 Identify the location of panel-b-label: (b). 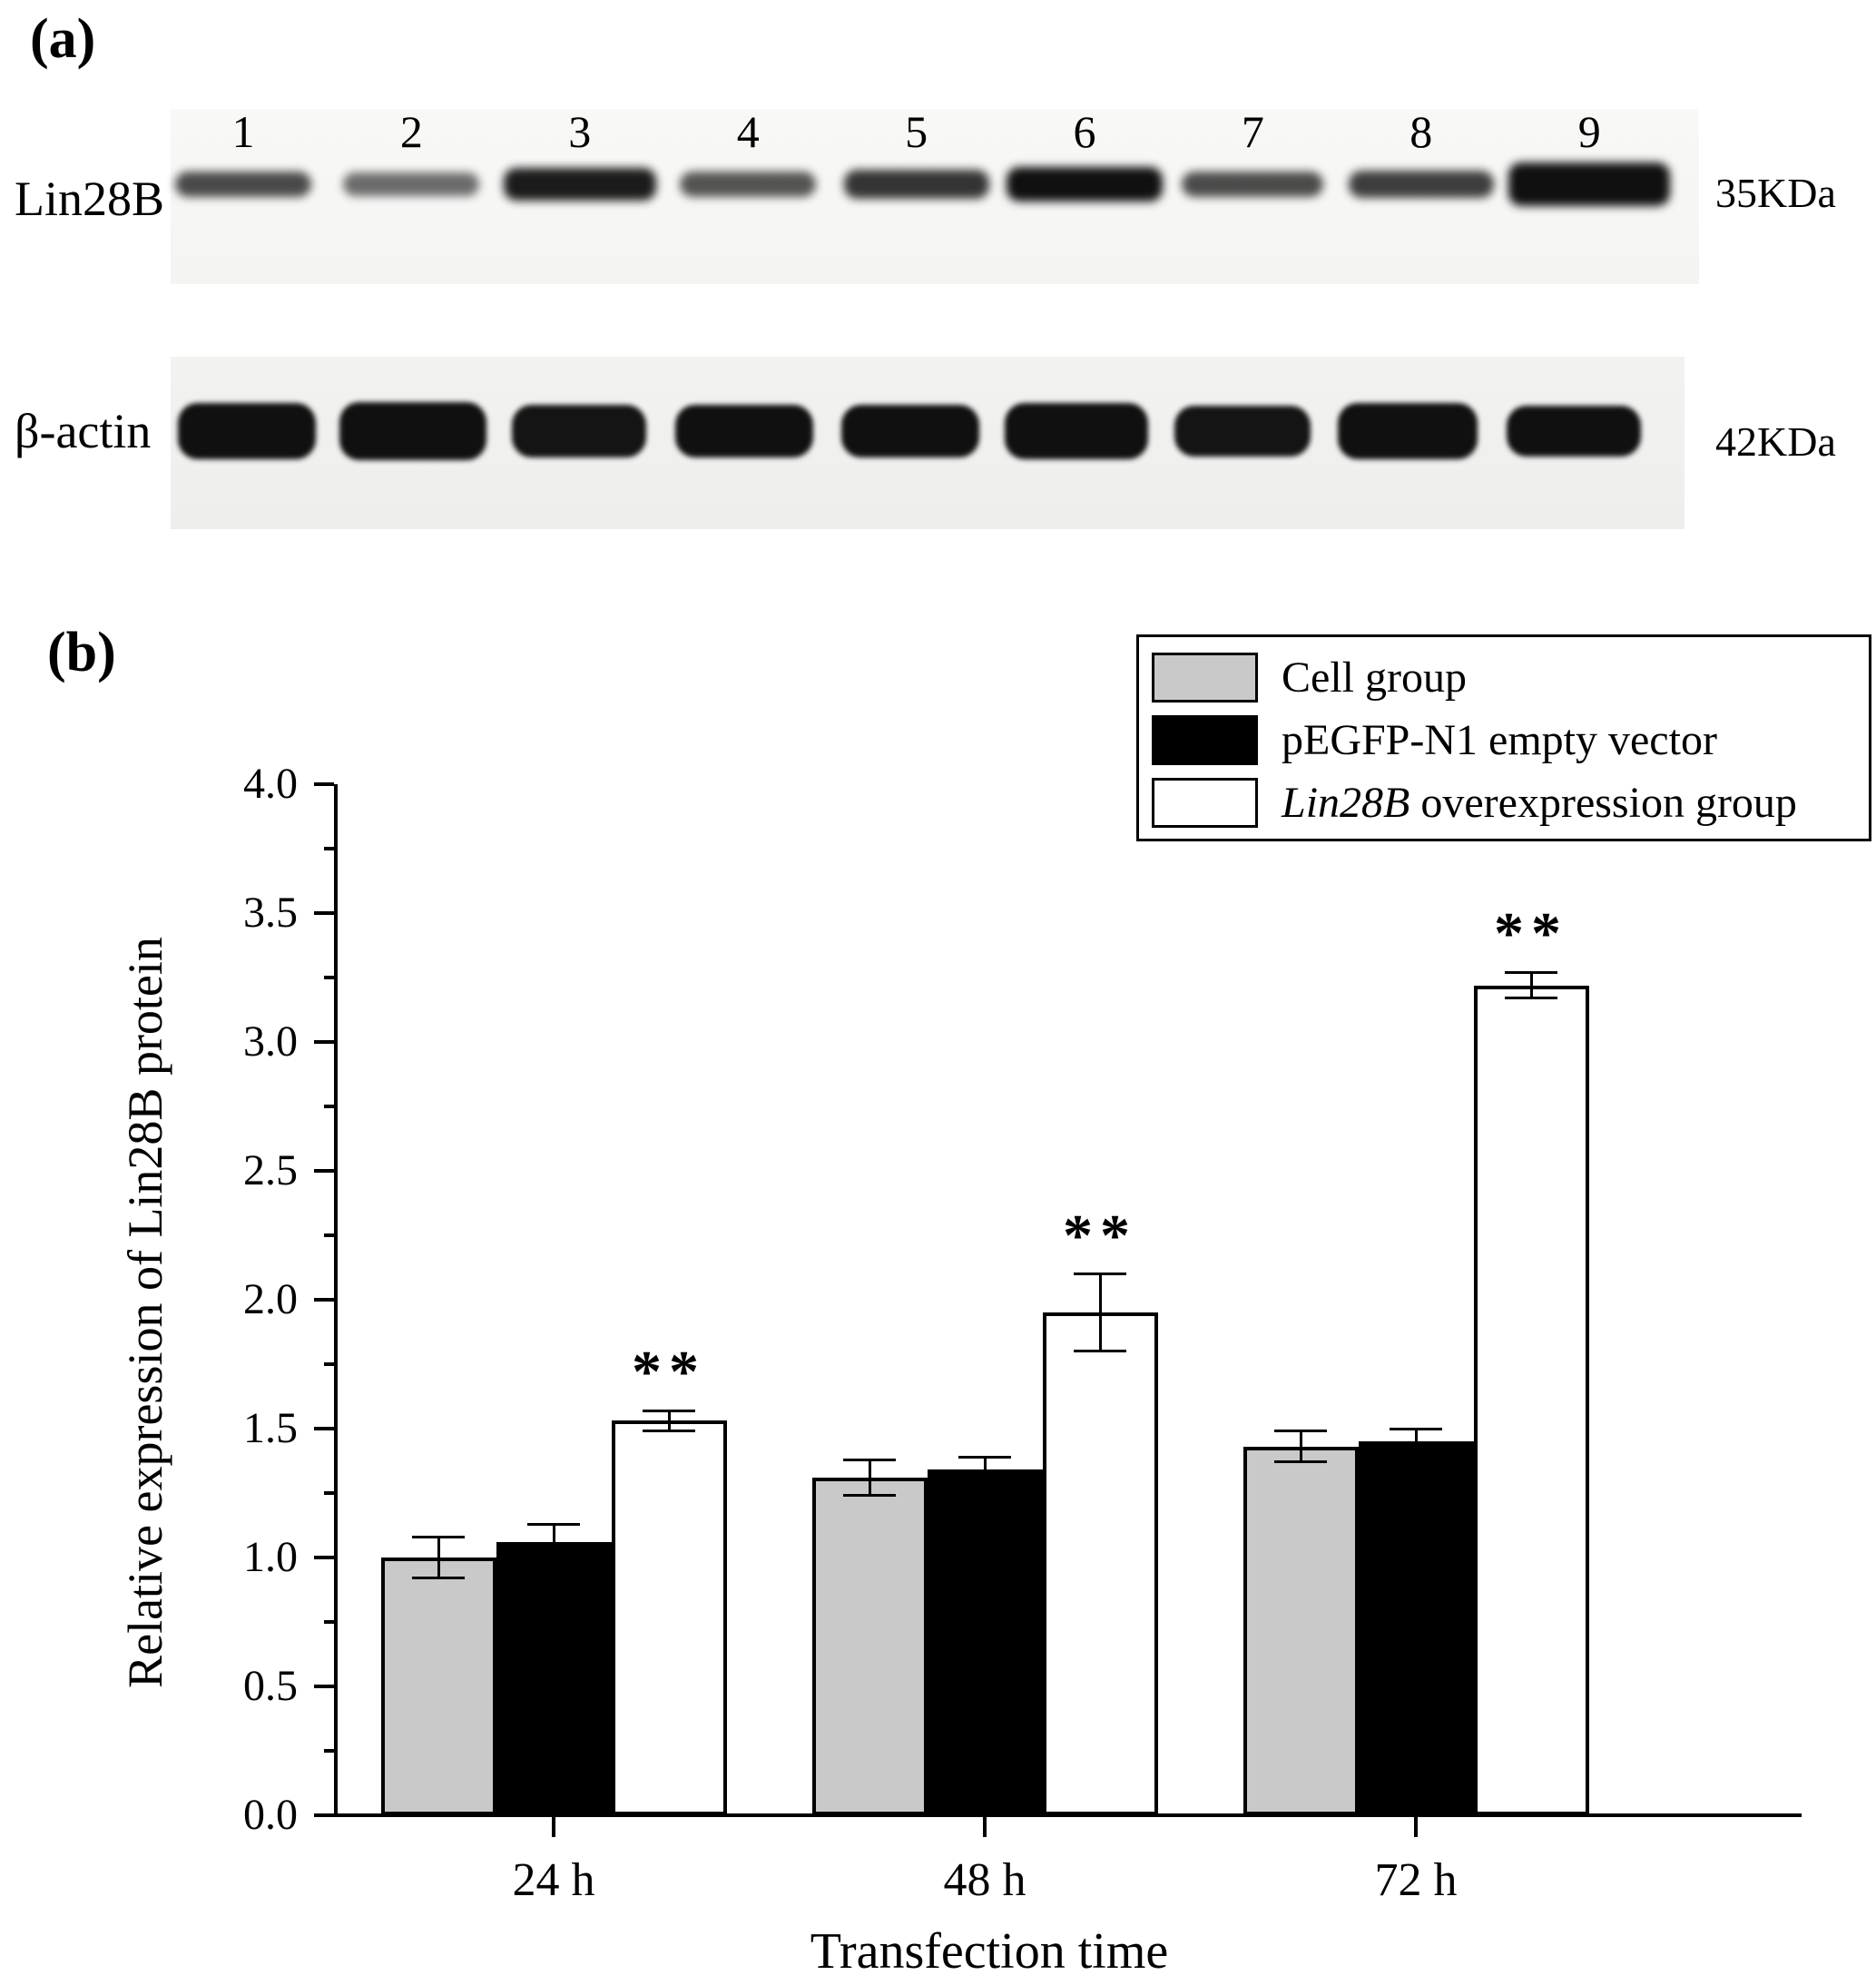
(81, 652).